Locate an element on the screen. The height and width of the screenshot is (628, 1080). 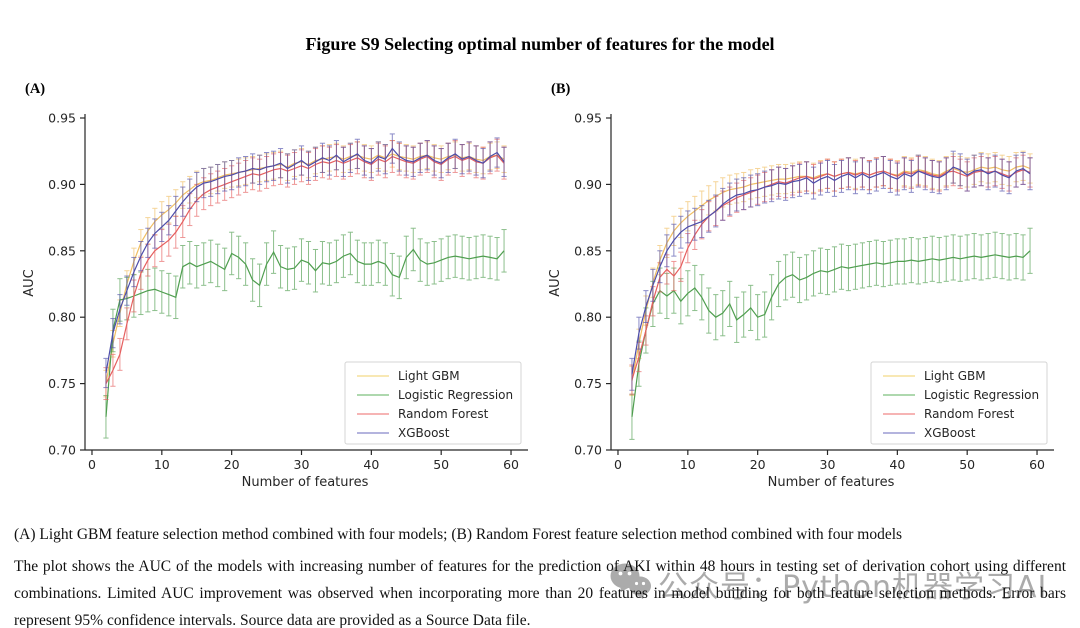
series-light-gbm is located at coordinates (831, 273).